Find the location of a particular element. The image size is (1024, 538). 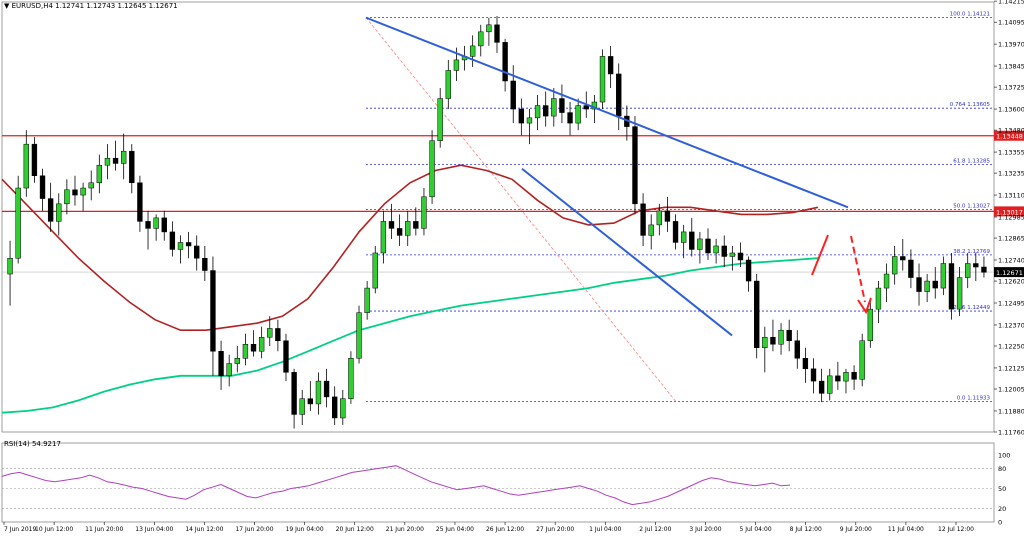

current-price-tag is located at coordinates (1009, 272).